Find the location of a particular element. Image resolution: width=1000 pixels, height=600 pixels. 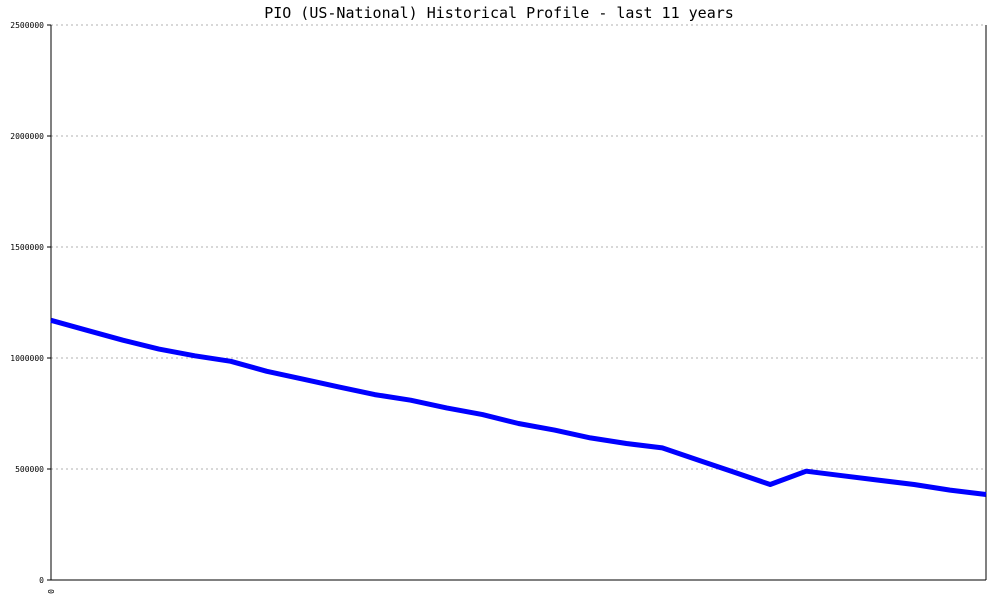

y-tick-label: 500000 is located at coordinates (29, 469).